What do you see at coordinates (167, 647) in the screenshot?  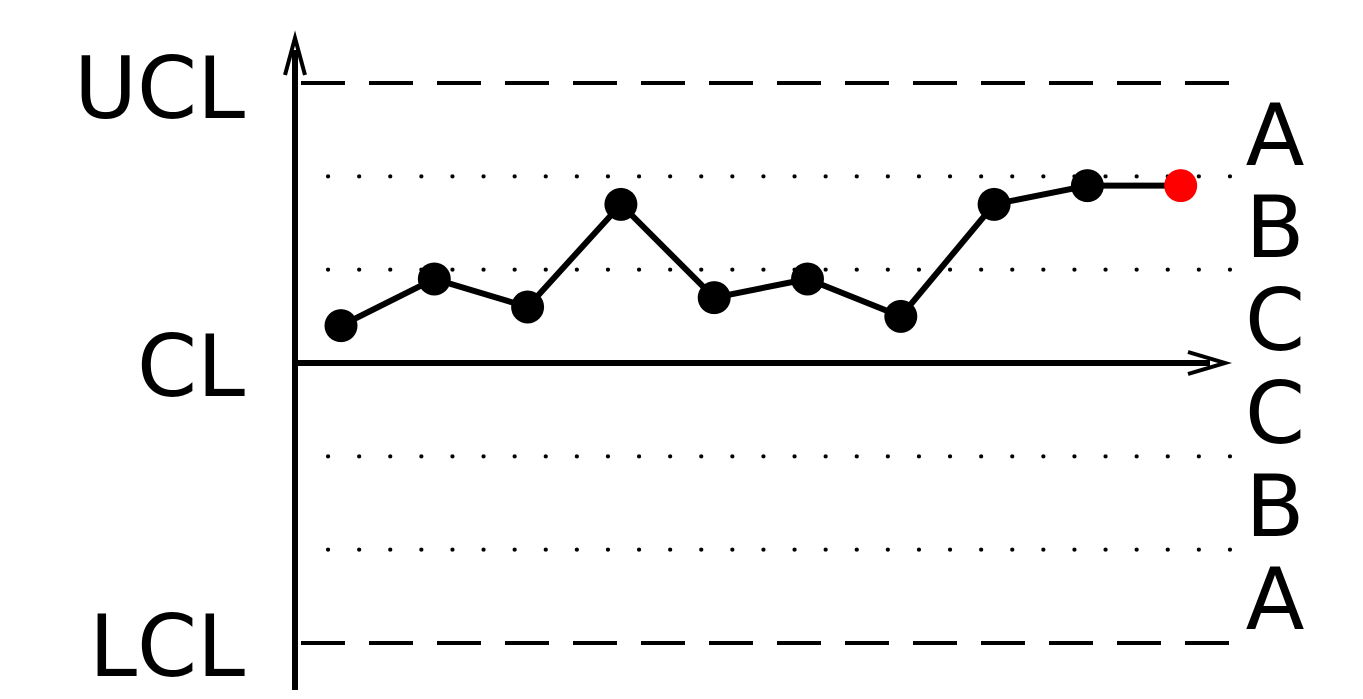 I see `lcl-label: LCL` at bounding box center [167, 647].